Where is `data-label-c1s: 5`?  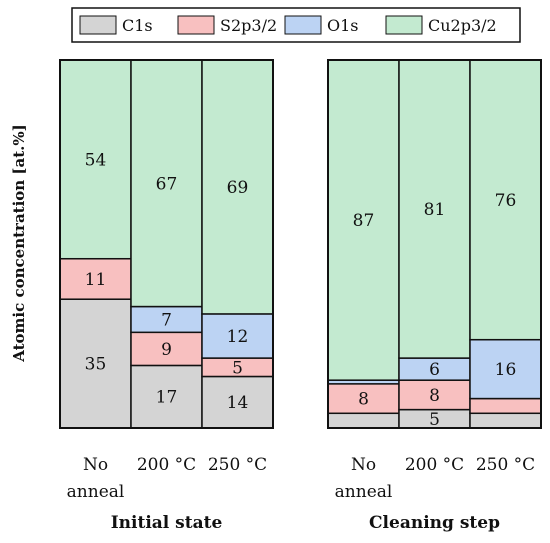
data-label-c1s: 5 is located at coordinates (434, 420).